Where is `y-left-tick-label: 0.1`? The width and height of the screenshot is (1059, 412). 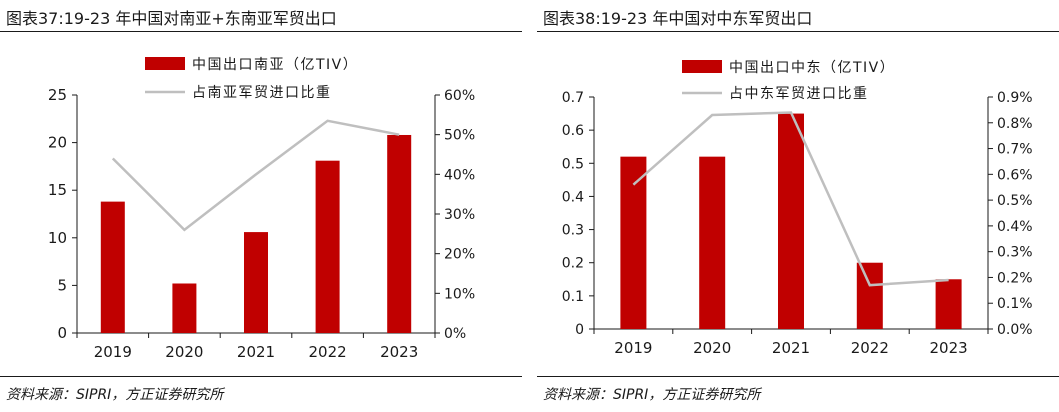
y-left-tick-label: 0.1 is located at coordinates (573, 297).